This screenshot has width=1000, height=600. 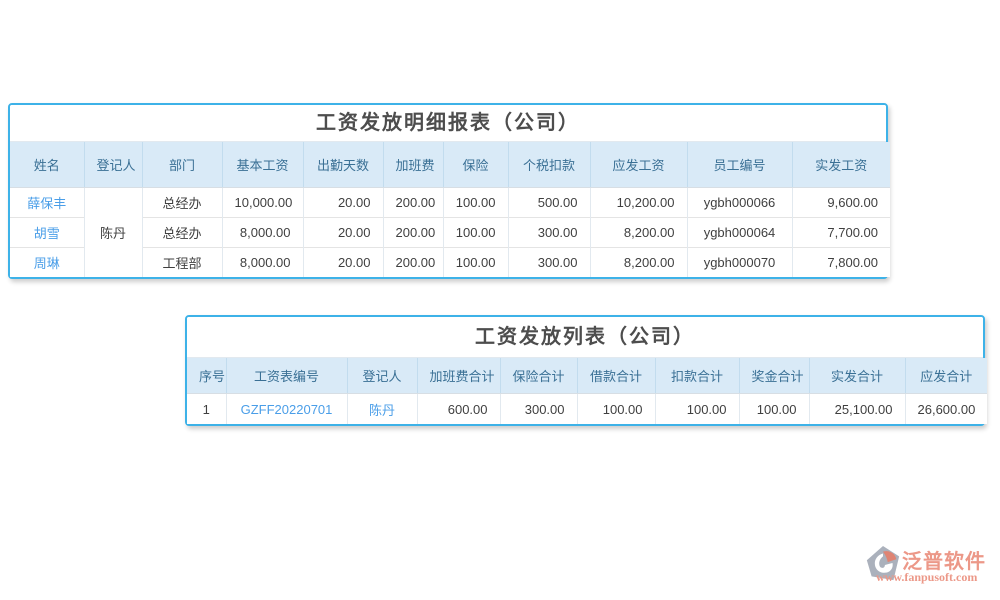 I want to click on column-header: 员工编号, so click(x=739, y=165).